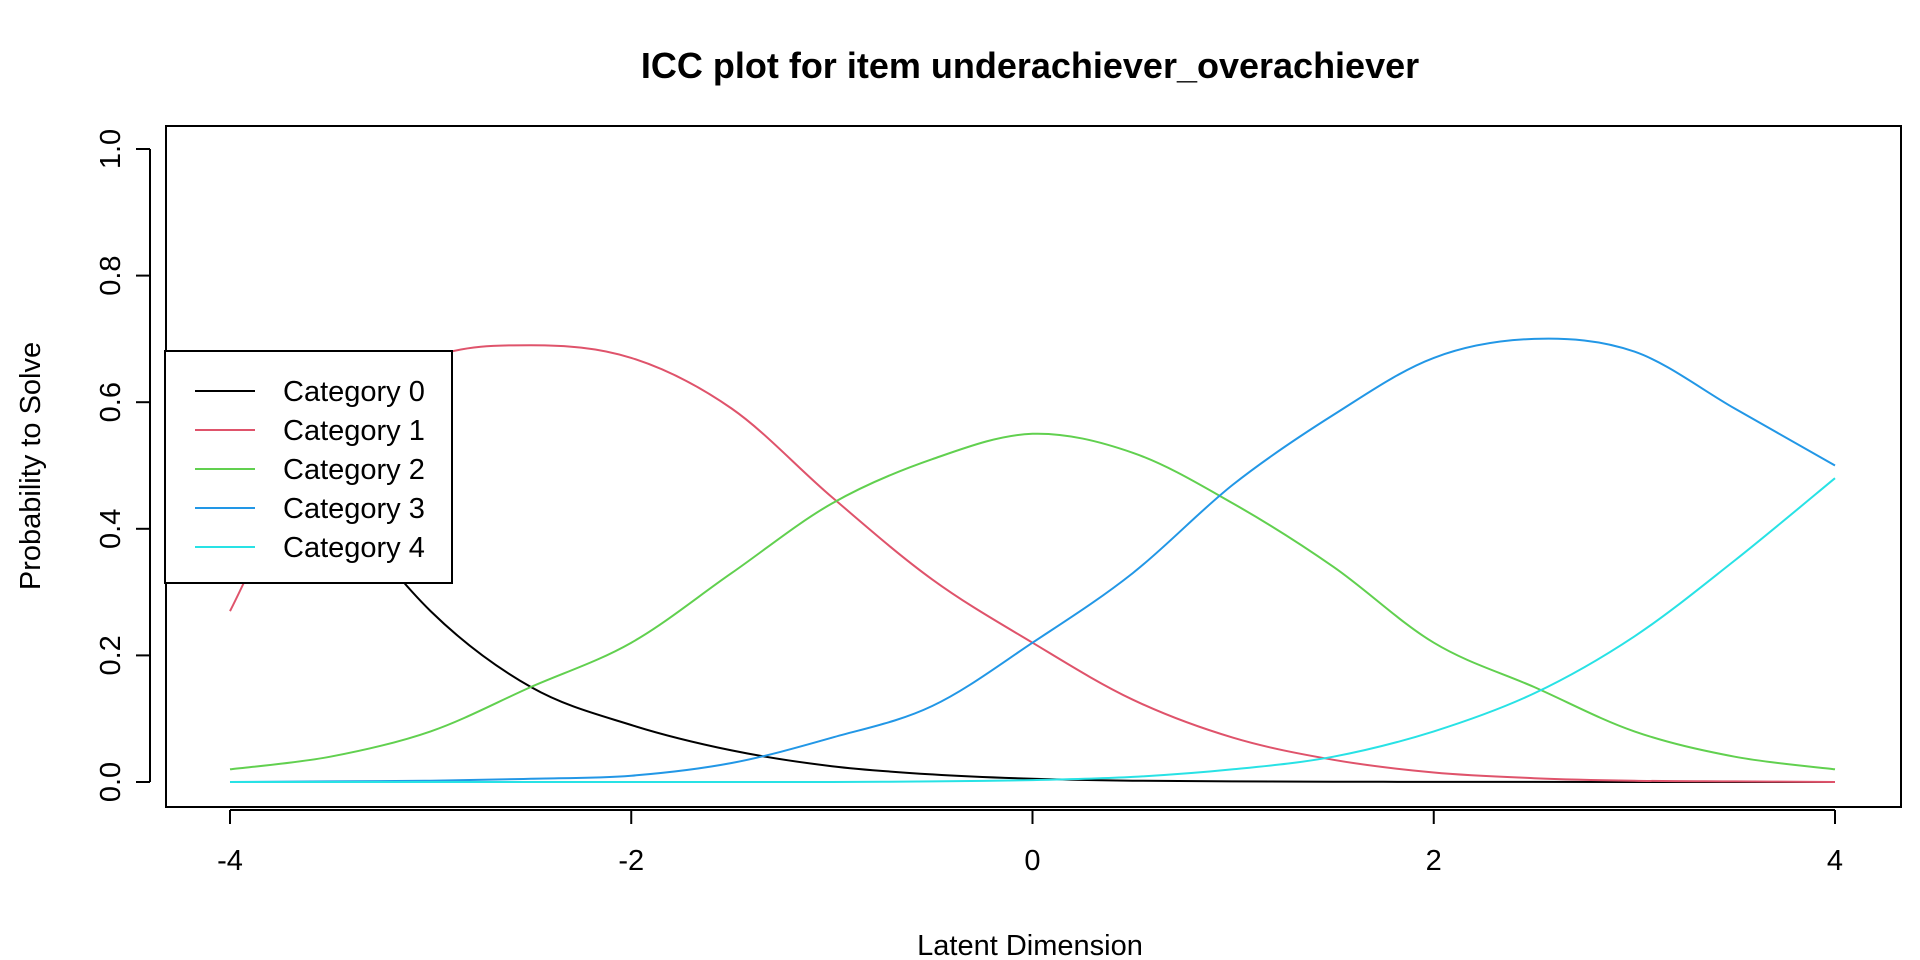  I want to click on x-tick-label: -2, so click(631, 861).